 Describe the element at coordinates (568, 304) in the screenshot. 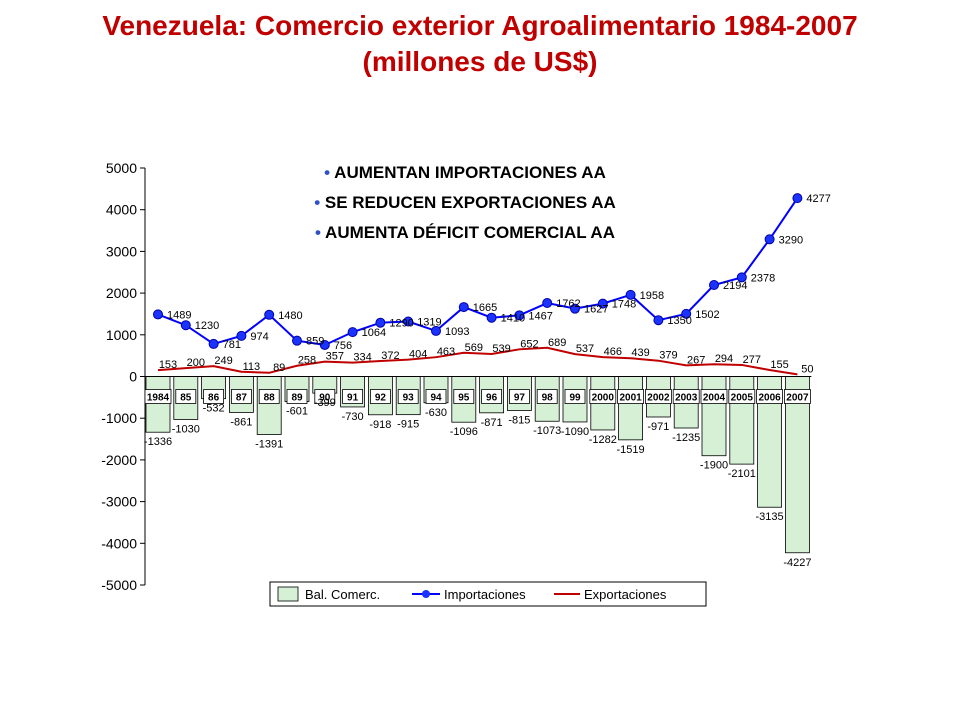

I see `imports-value-label: 1762` at that location.